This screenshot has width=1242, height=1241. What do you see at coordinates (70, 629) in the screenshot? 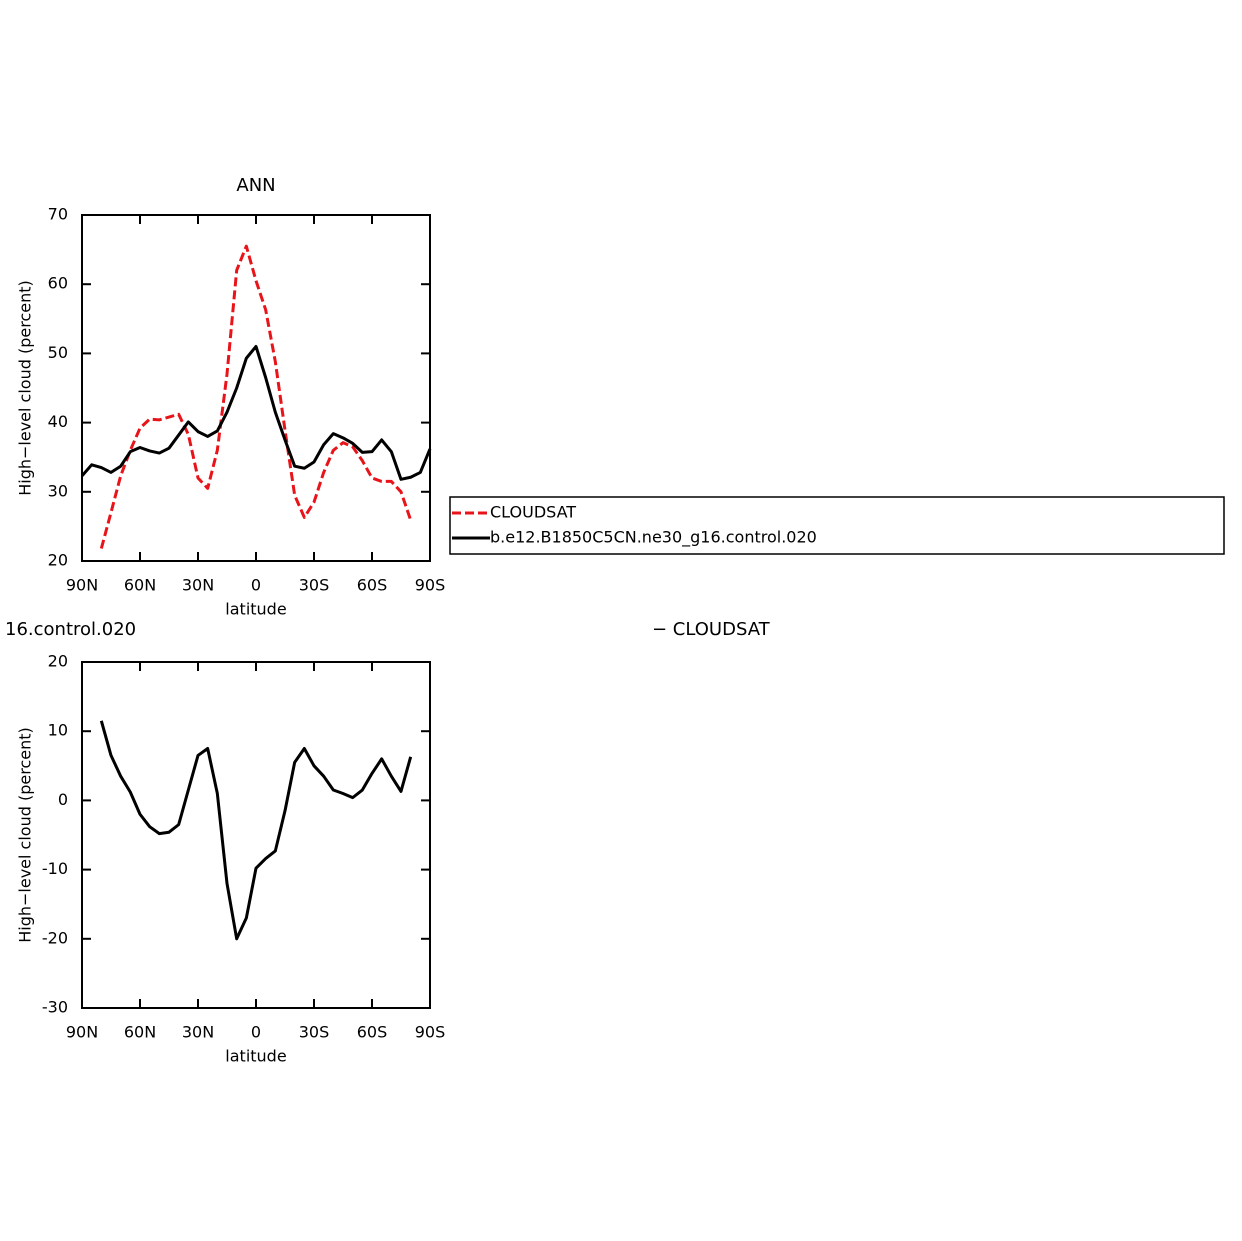
I see `chart-title: 16.control.020` at bounding box center [70, 629].